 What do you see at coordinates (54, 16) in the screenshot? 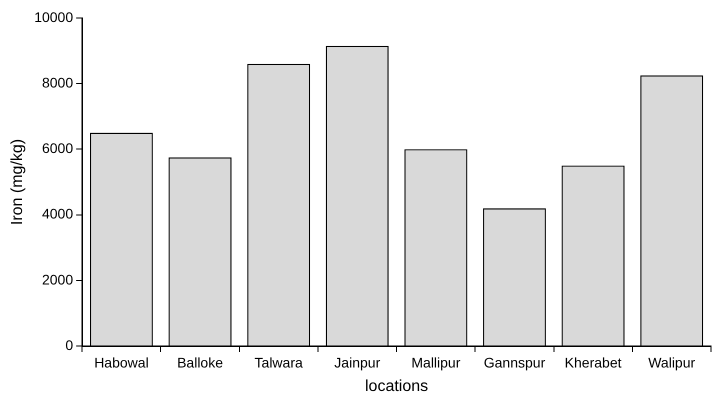
I see `y-tick-label: 10000` at bounding box center [54, 16].